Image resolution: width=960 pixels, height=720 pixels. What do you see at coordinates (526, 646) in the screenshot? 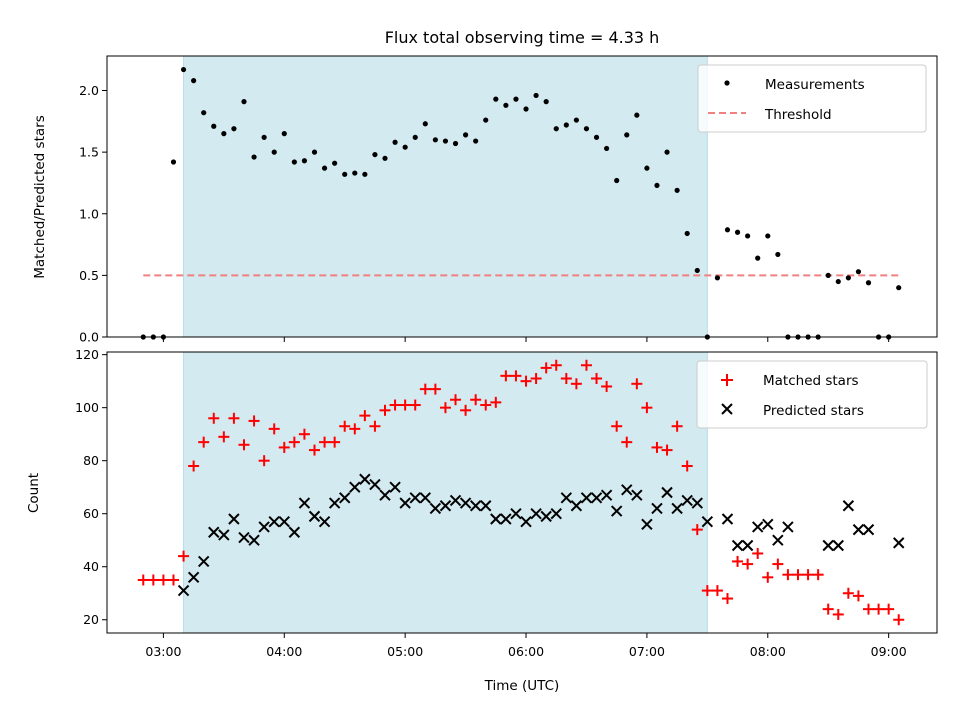
I see `bottom-x-ticks: 03:00 04:00 05:00 06:00 07:00 08:00 09:00` at bounding box center [526, 646].